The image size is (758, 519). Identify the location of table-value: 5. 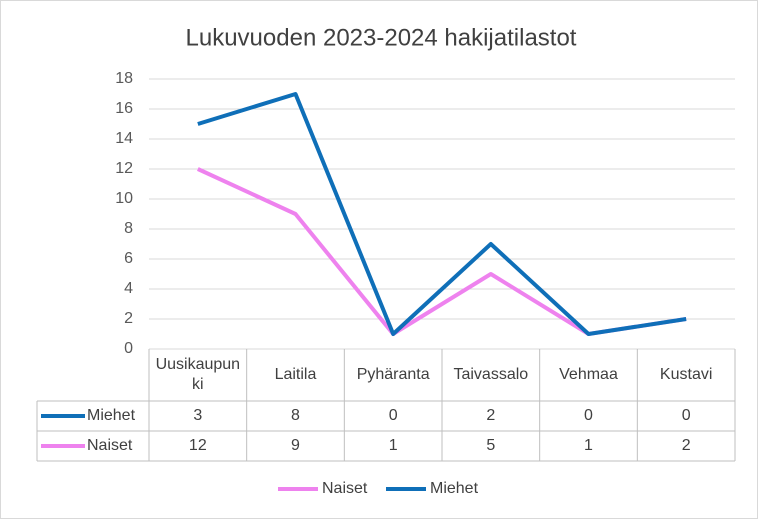
(491, 445).